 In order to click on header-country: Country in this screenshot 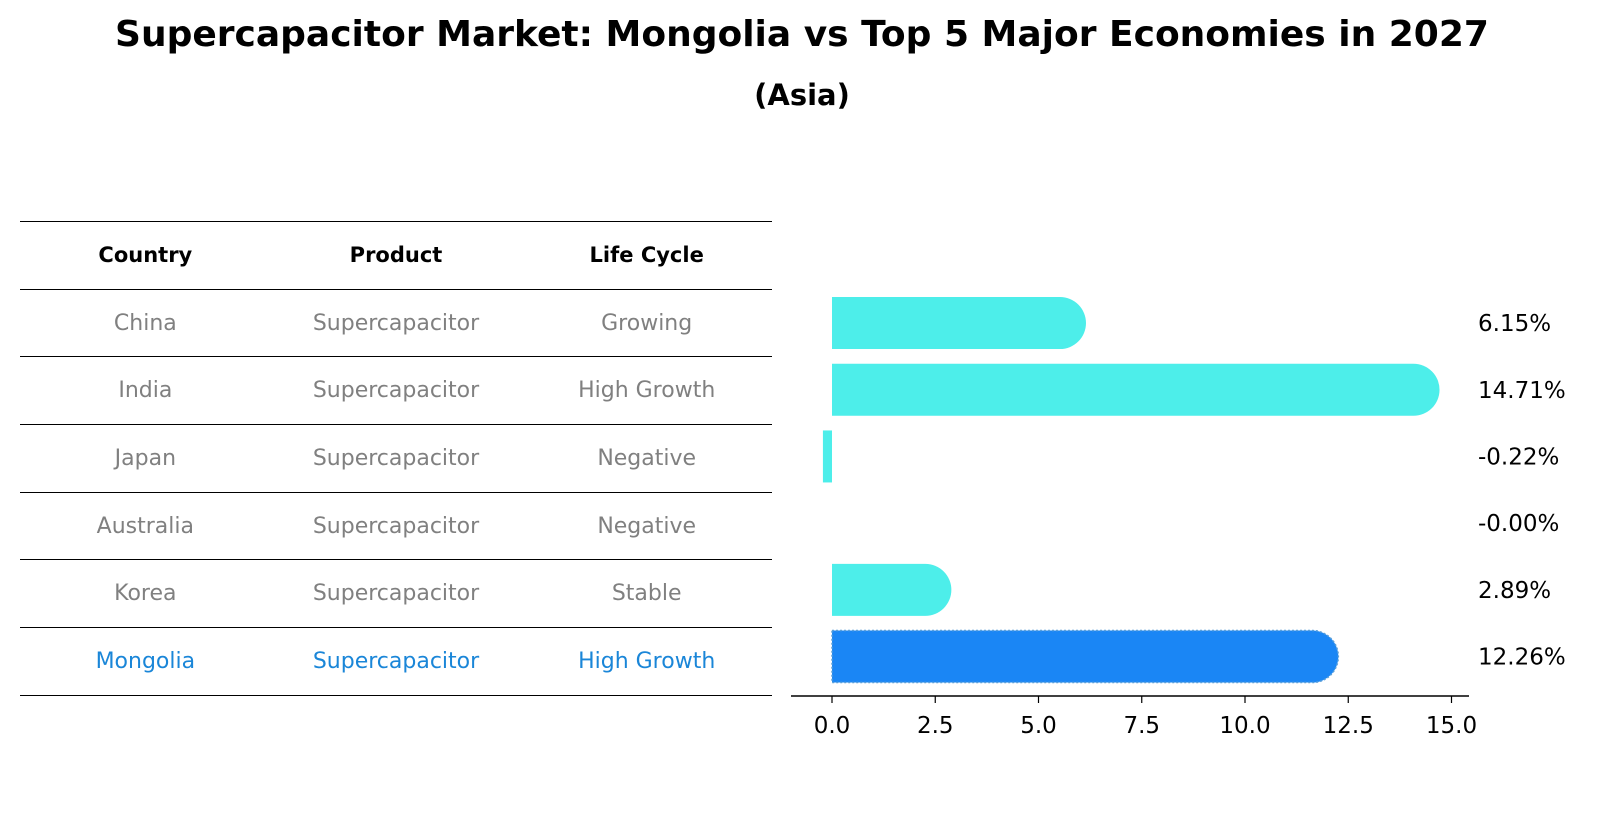, I will do `click(145, 255)`.